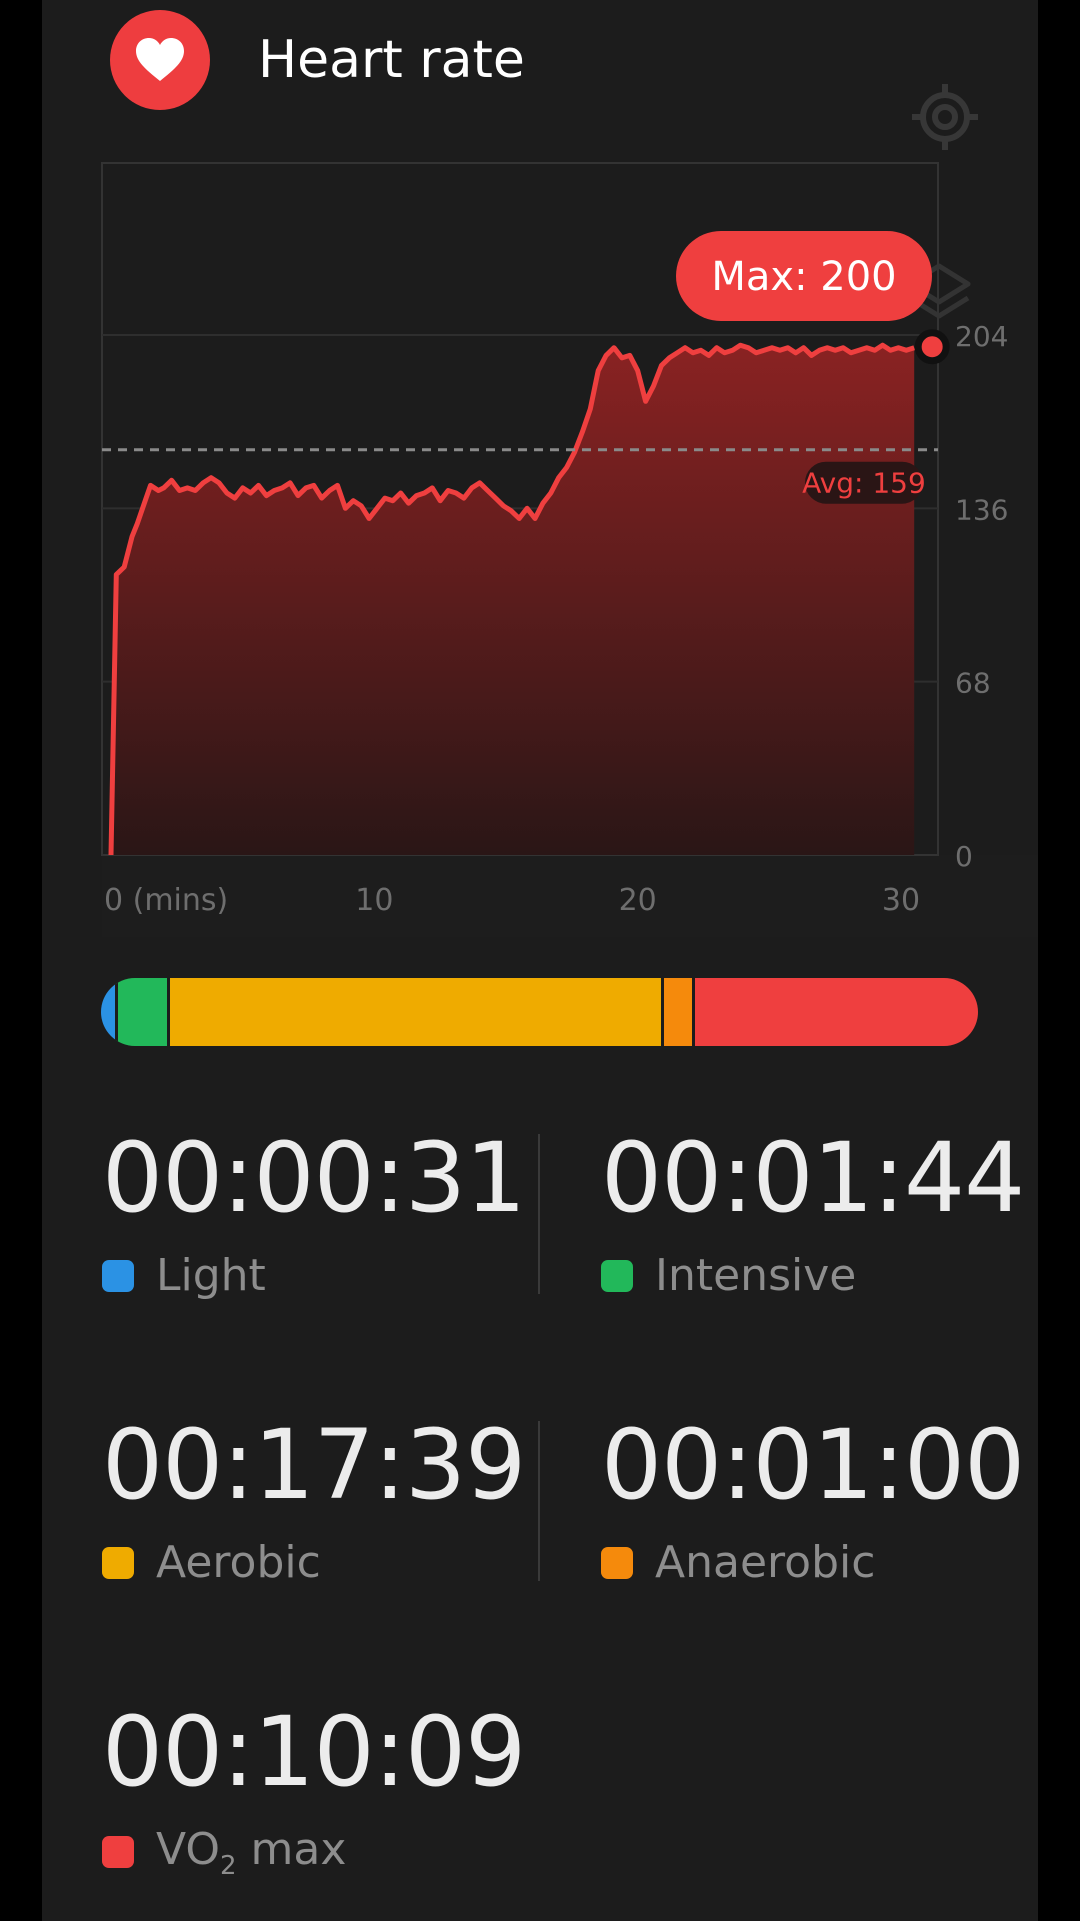 This screenshot has width=1080, height=1921. What do you see at coordinates (188, 1849) in the screenshot?
I see `zone-name-prefix: VO` at bounding box center [188, 1849].